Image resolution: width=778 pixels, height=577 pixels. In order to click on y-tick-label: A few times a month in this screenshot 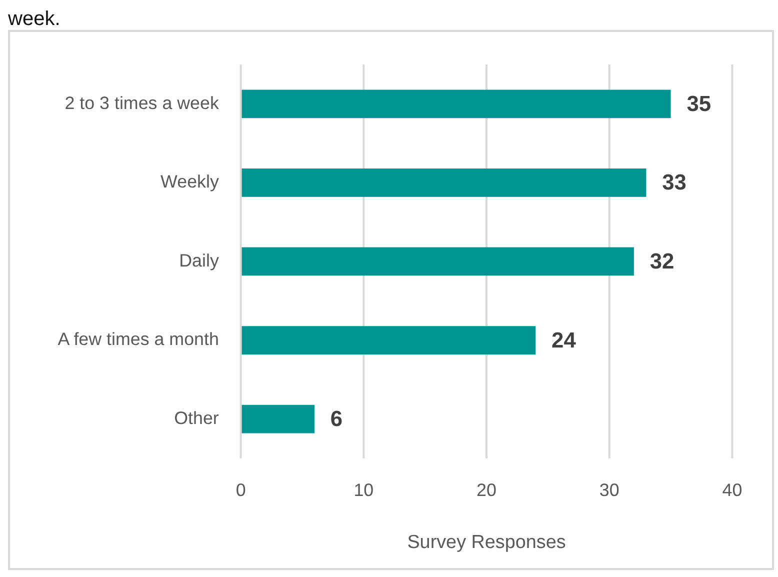, I will do `click(138, 339)`.